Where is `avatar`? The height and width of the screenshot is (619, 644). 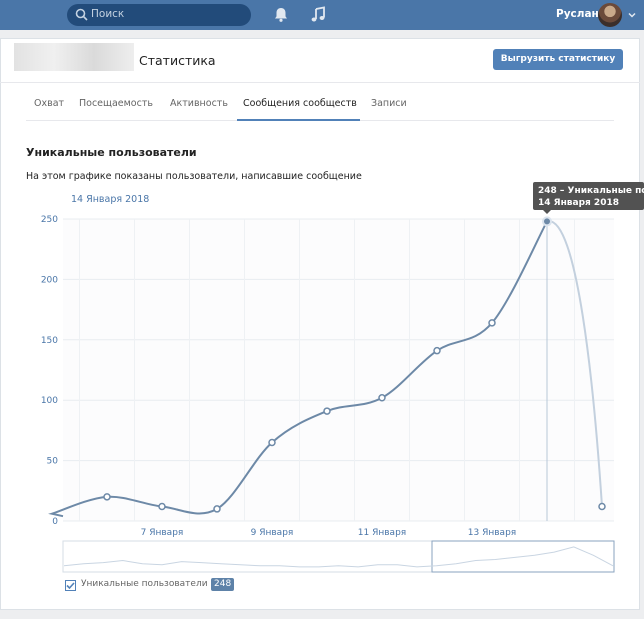 avatar is located at coordinates (610, 15).